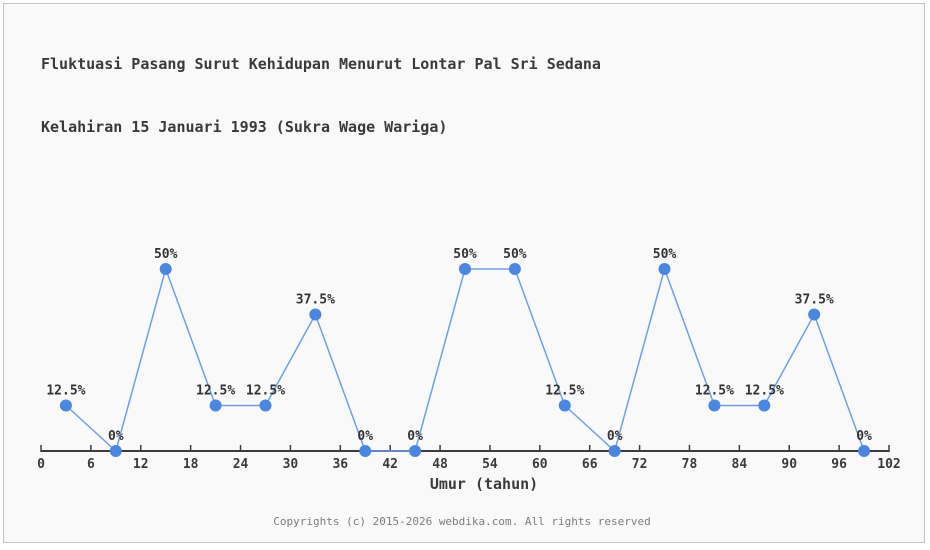 This screenshot has height=550, width=930. I want to click on x-axis-tick-label: 102, so click(888, 464).